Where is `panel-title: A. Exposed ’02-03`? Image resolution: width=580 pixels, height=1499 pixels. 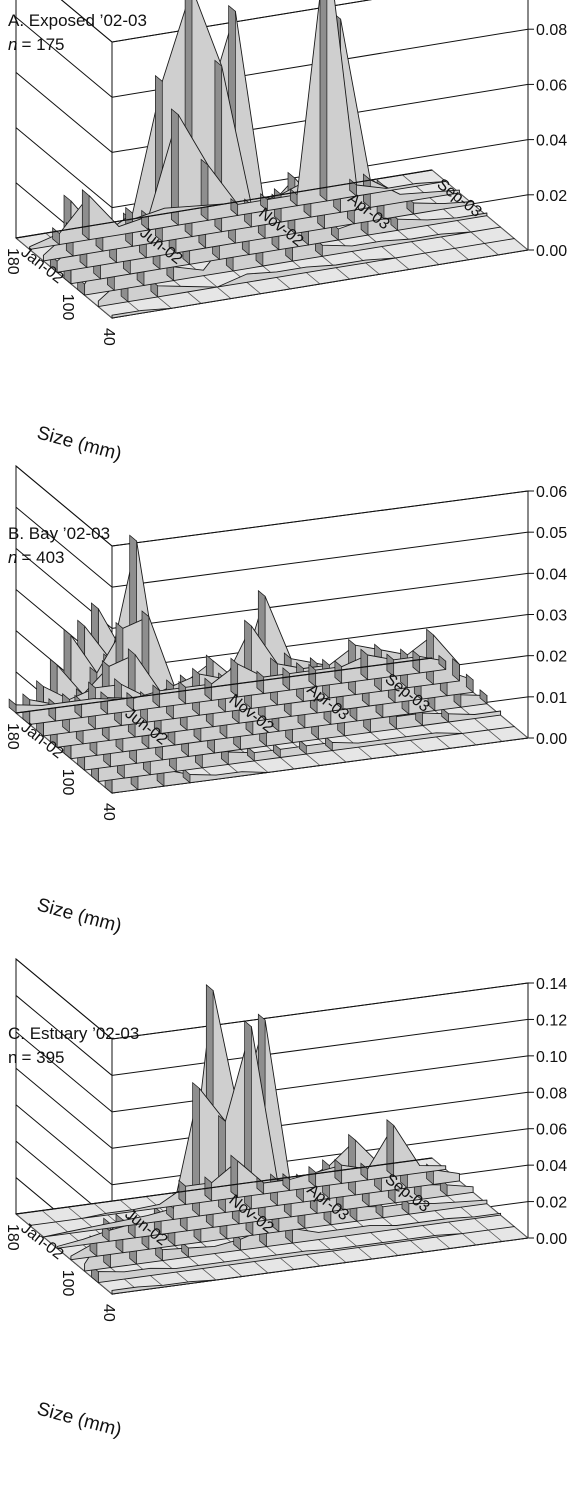
panel-title: A. Exposed ’02-03 is located at coordinates (77, 20).